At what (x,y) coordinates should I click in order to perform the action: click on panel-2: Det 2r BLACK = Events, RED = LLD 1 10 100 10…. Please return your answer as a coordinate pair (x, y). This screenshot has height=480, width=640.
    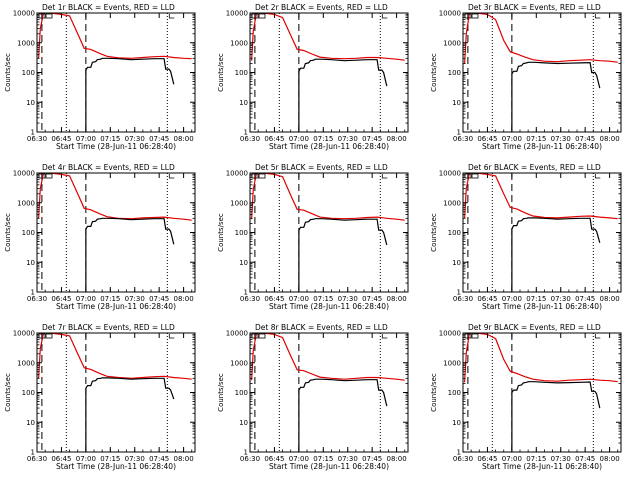
    Looking at the image, I should click on (313, 77).